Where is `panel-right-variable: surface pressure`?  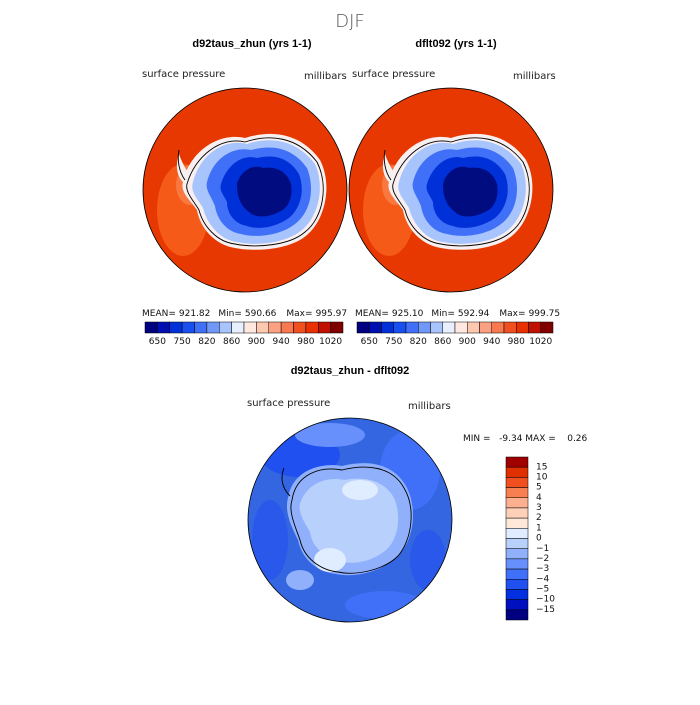
panel-right-variable: surface pressure is located at coordinates (393, 74).